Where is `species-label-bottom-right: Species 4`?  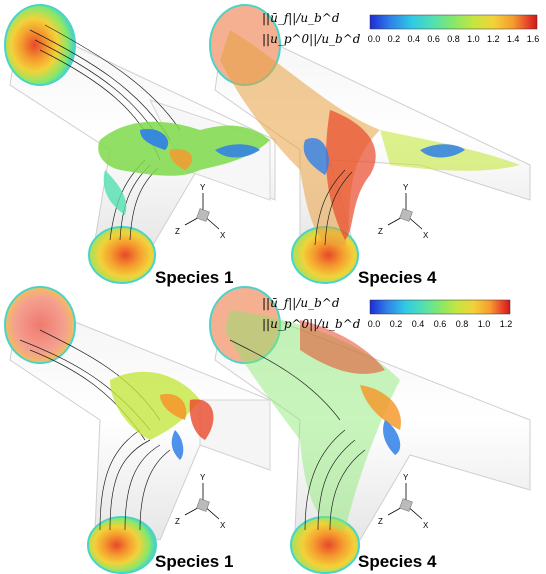
species-label-bottom-right: Species 4 is located at coordinates (397, 561).